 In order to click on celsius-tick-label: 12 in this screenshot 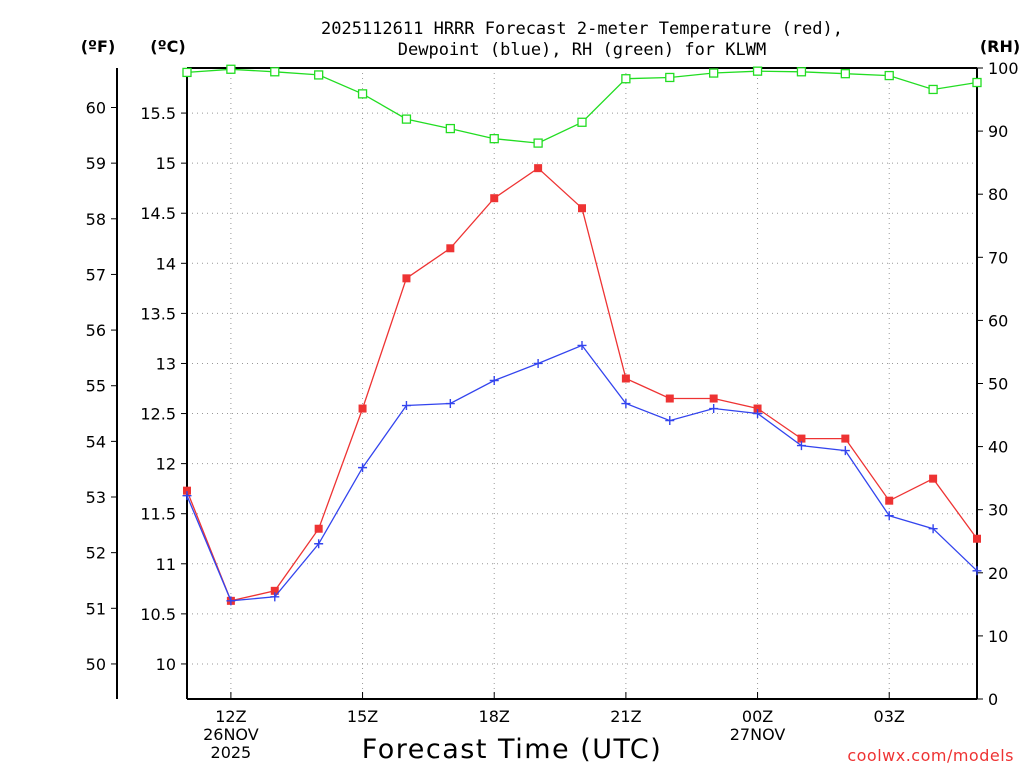, I will do `click(166, 464)`.